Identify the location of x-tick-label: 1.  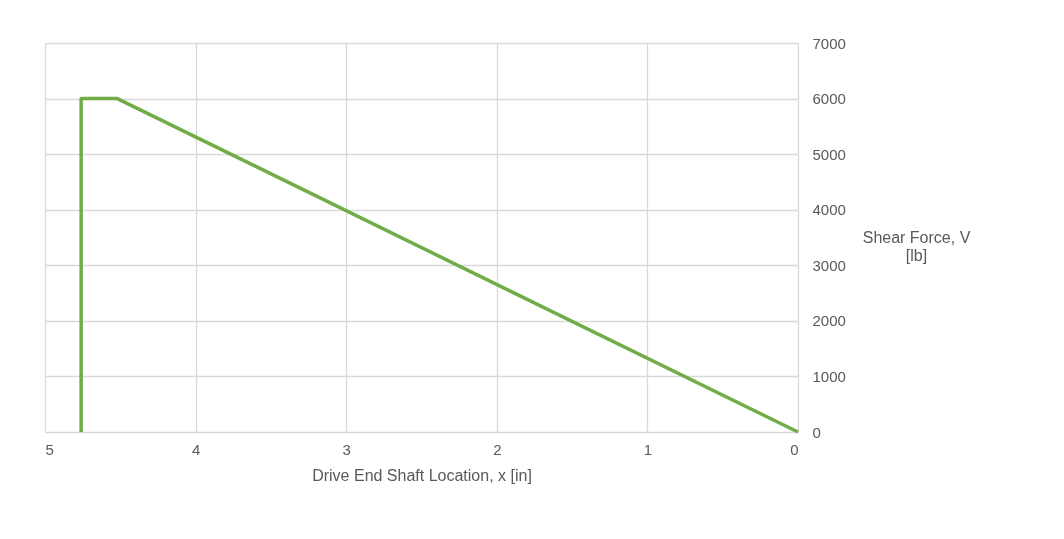
(648, 449).